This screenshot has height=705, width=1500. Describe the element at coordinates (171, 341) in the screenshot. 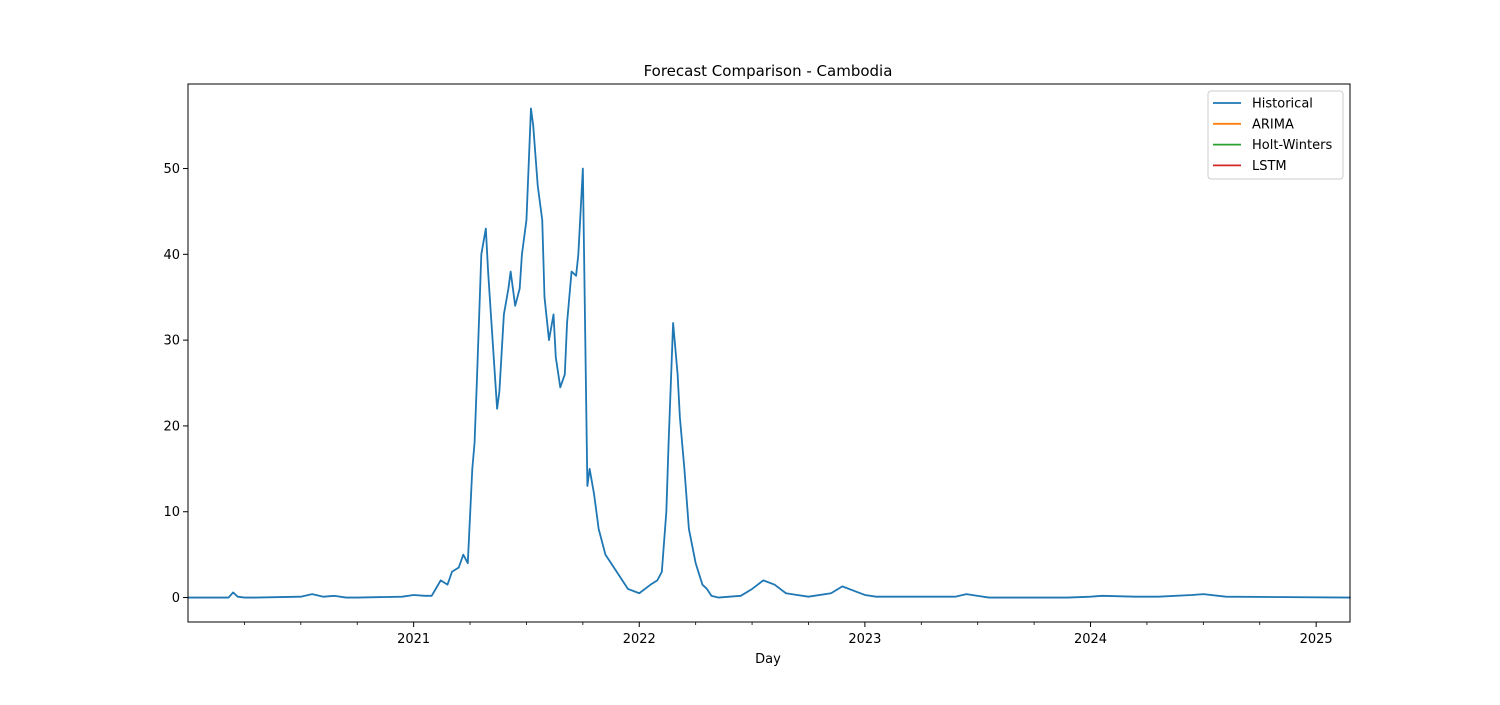

I see `y-tick-label: 30` at that location.